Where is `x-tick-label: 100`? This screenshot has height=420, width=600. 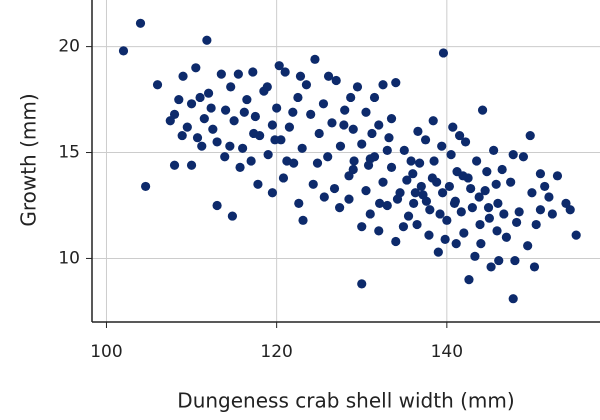 x-tick-label: 100 is located at coordinates (106, 352).